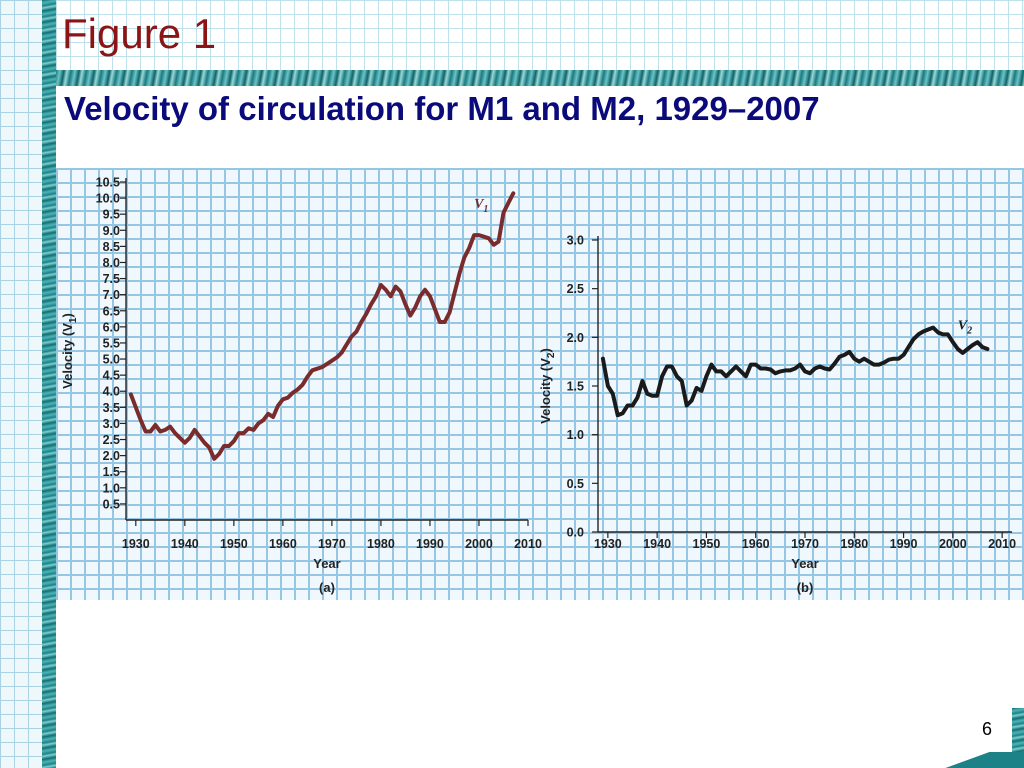 This screenshot has width=1024, height=768. I want to click on y-tick-label: 6.5, so click(111, 311).